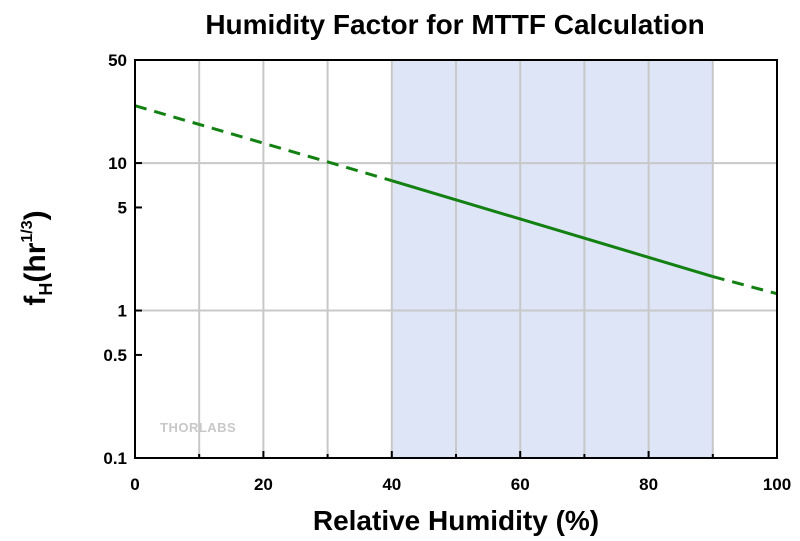  What do you see at coordinates (454, 24) in the screenshot?
I see `chart-title: Humidity Factor for MTTF Calculation` at bounding box center [454, 24].